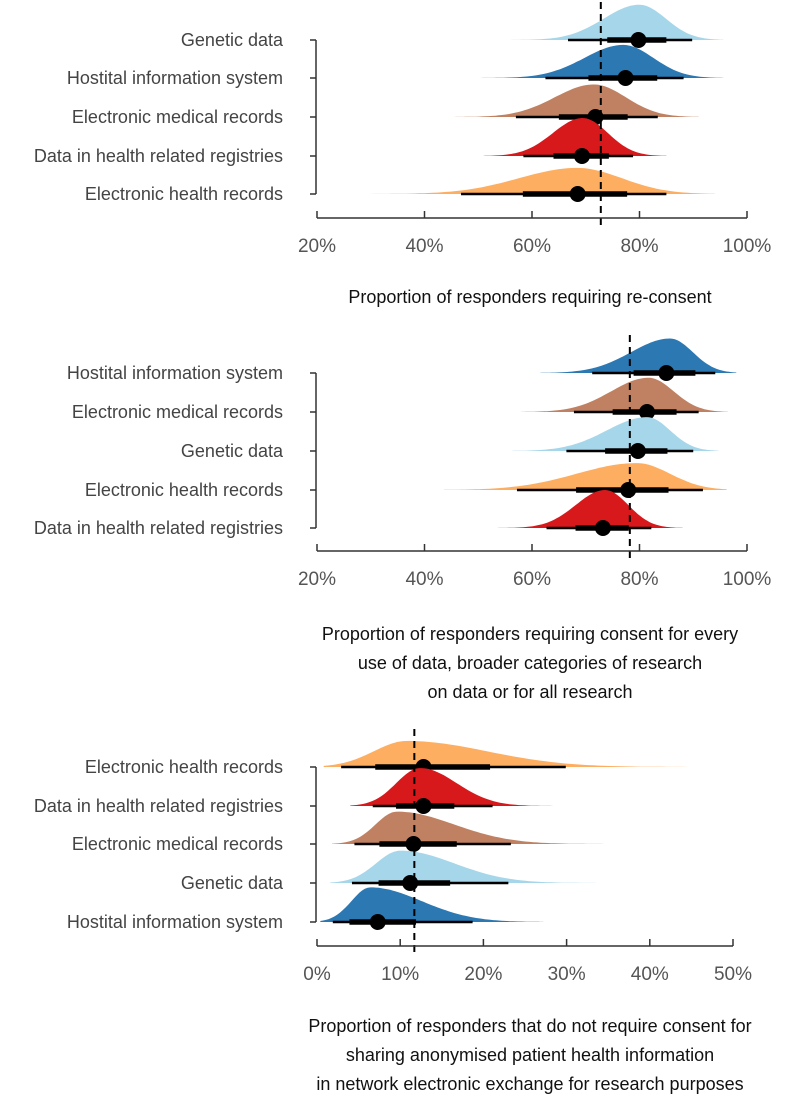 The image size is (786, 1099). I want to click on x-tick-label: 0%, so click(317, 974).